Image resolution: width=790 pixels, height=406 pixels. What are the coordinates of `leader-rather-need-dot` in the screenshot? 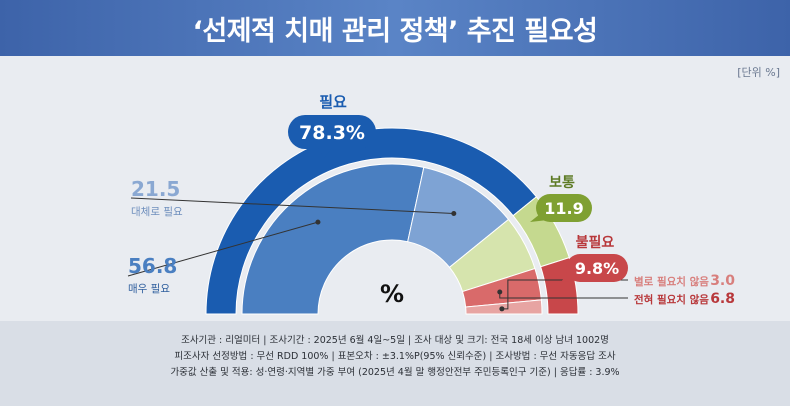 It's located at (454, 213).